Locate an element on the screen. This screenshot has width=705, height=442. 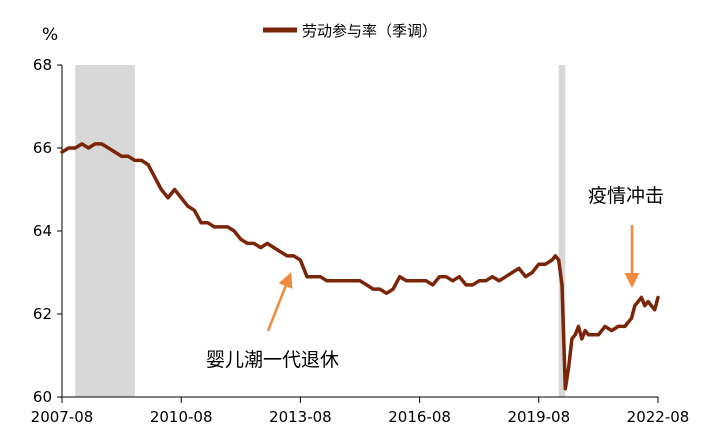
annotation-arrow-retirement is located at coordinates (279, 302).